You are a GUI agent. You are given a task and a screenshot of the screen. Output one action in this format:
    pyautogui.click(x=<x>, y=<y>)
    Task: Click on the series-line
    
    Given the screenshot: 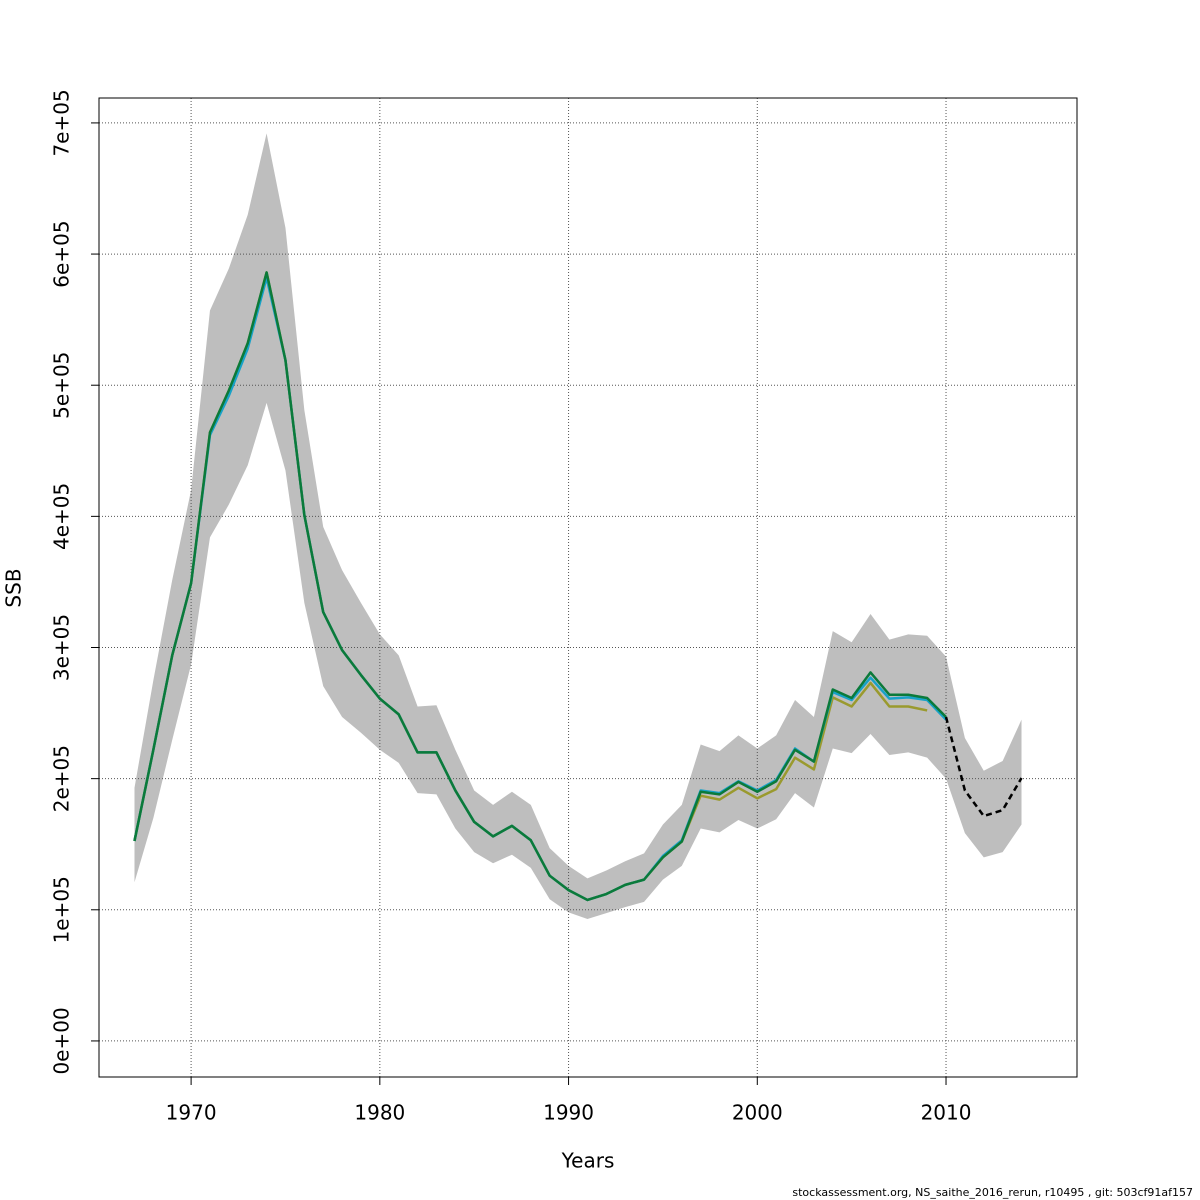 What is the action you would take?
    pyautogui.click(x=983, y=767)
    